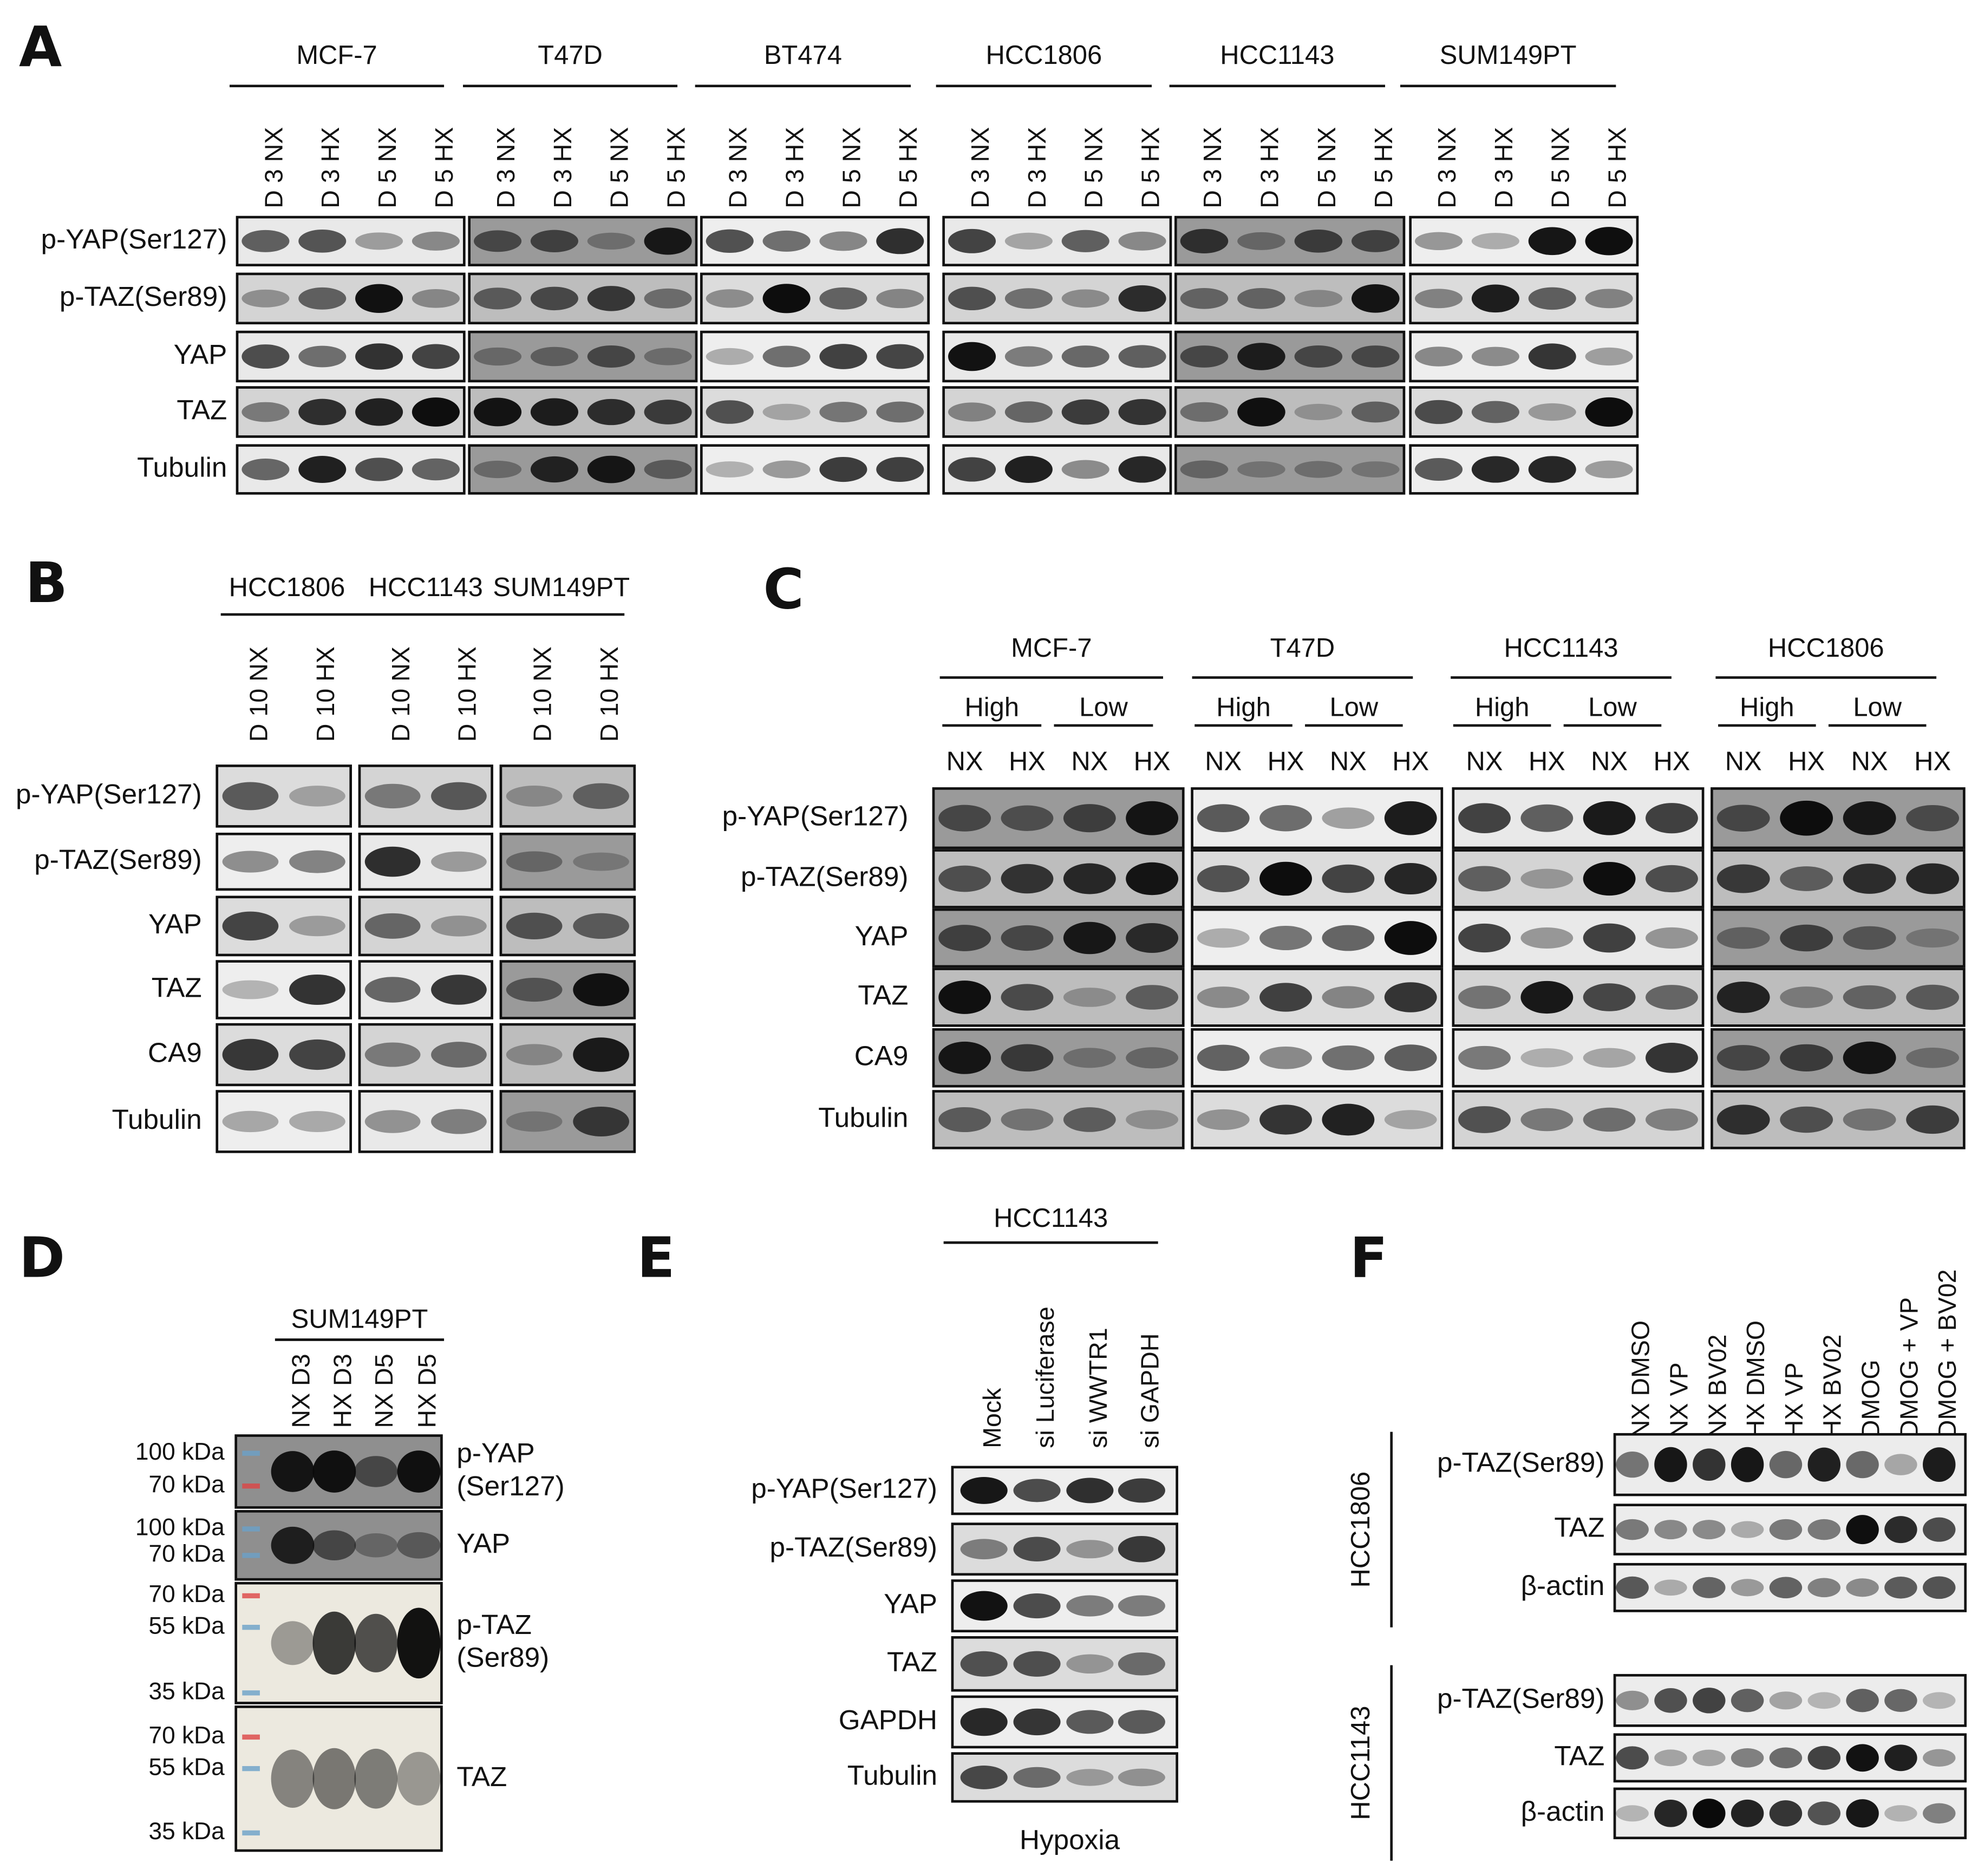 This screenshot has width=1978, height=1876. What do you see at coordinates (187, 1625) in the screenshot?
I see `marker-label: 55 kDa` at bounding box center [187, 1625].